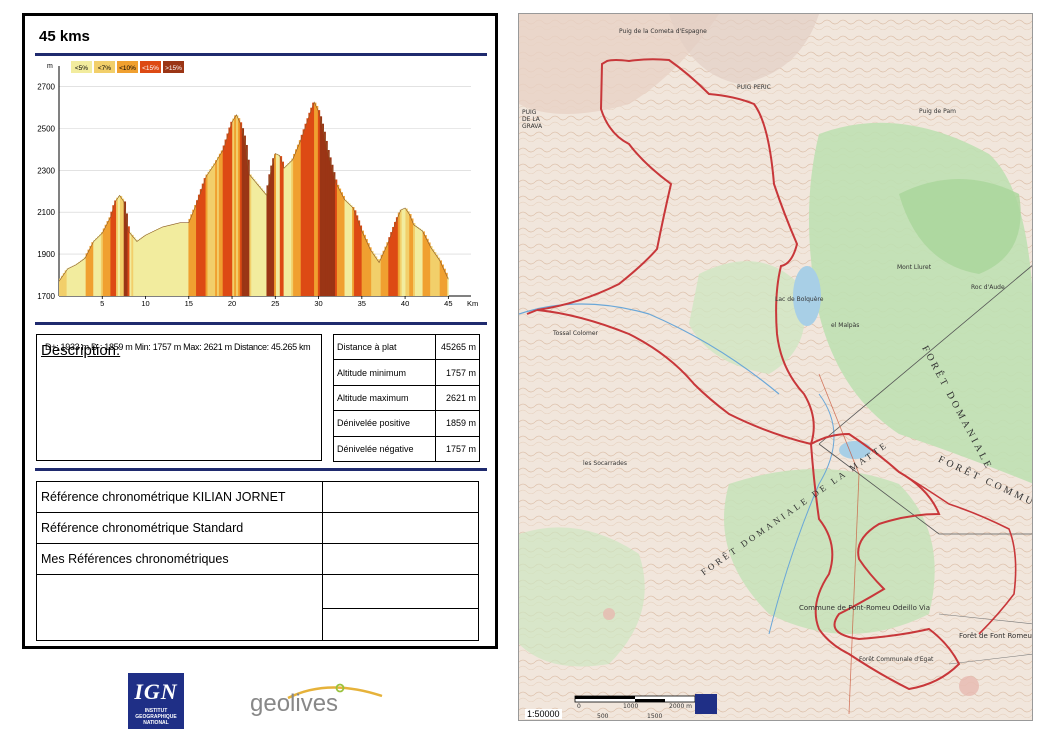 The height and width of the screenshot is (744, 1052). I want to click on info-label: Altitude minimum, so click(384, 372).